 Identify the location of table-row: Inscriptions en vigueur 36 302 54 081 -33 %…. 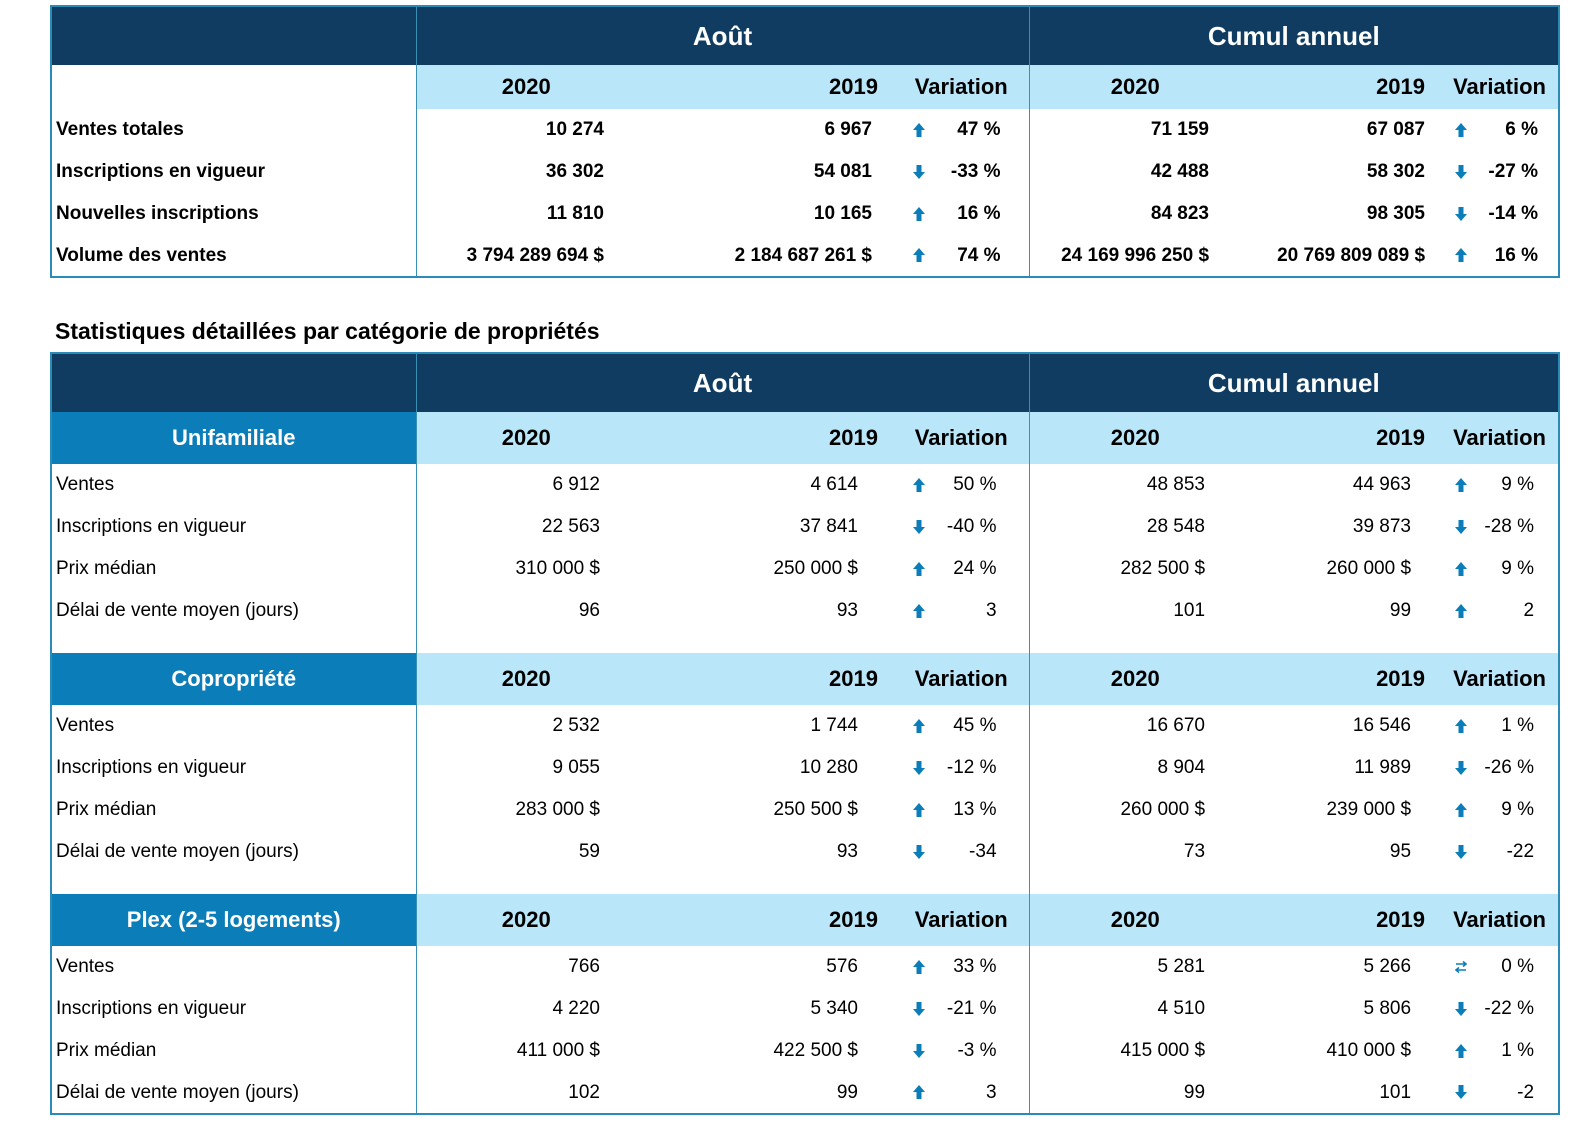
(805, 172).